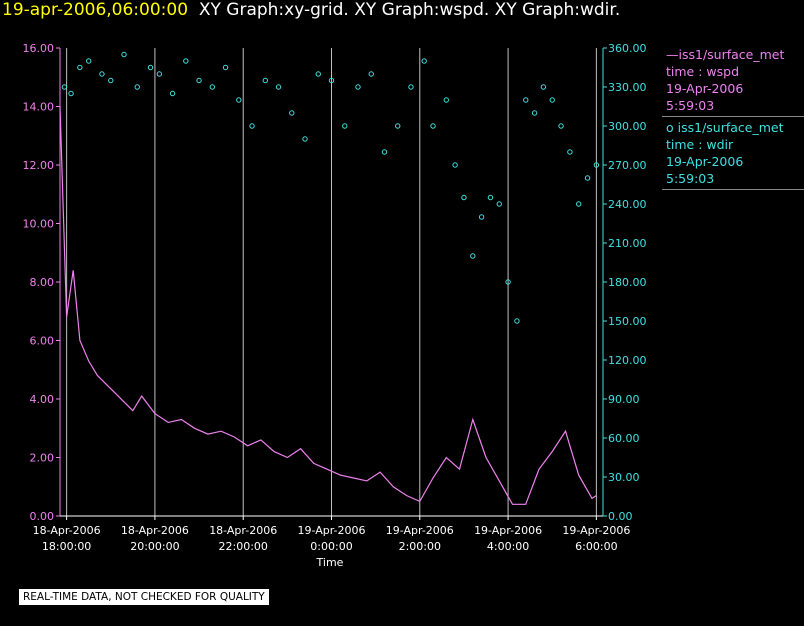  What do you see at coordinates (627, 282) in the screenshot?
I see `y-right-tick-label: 180.00` at bounding box center [627, 282].